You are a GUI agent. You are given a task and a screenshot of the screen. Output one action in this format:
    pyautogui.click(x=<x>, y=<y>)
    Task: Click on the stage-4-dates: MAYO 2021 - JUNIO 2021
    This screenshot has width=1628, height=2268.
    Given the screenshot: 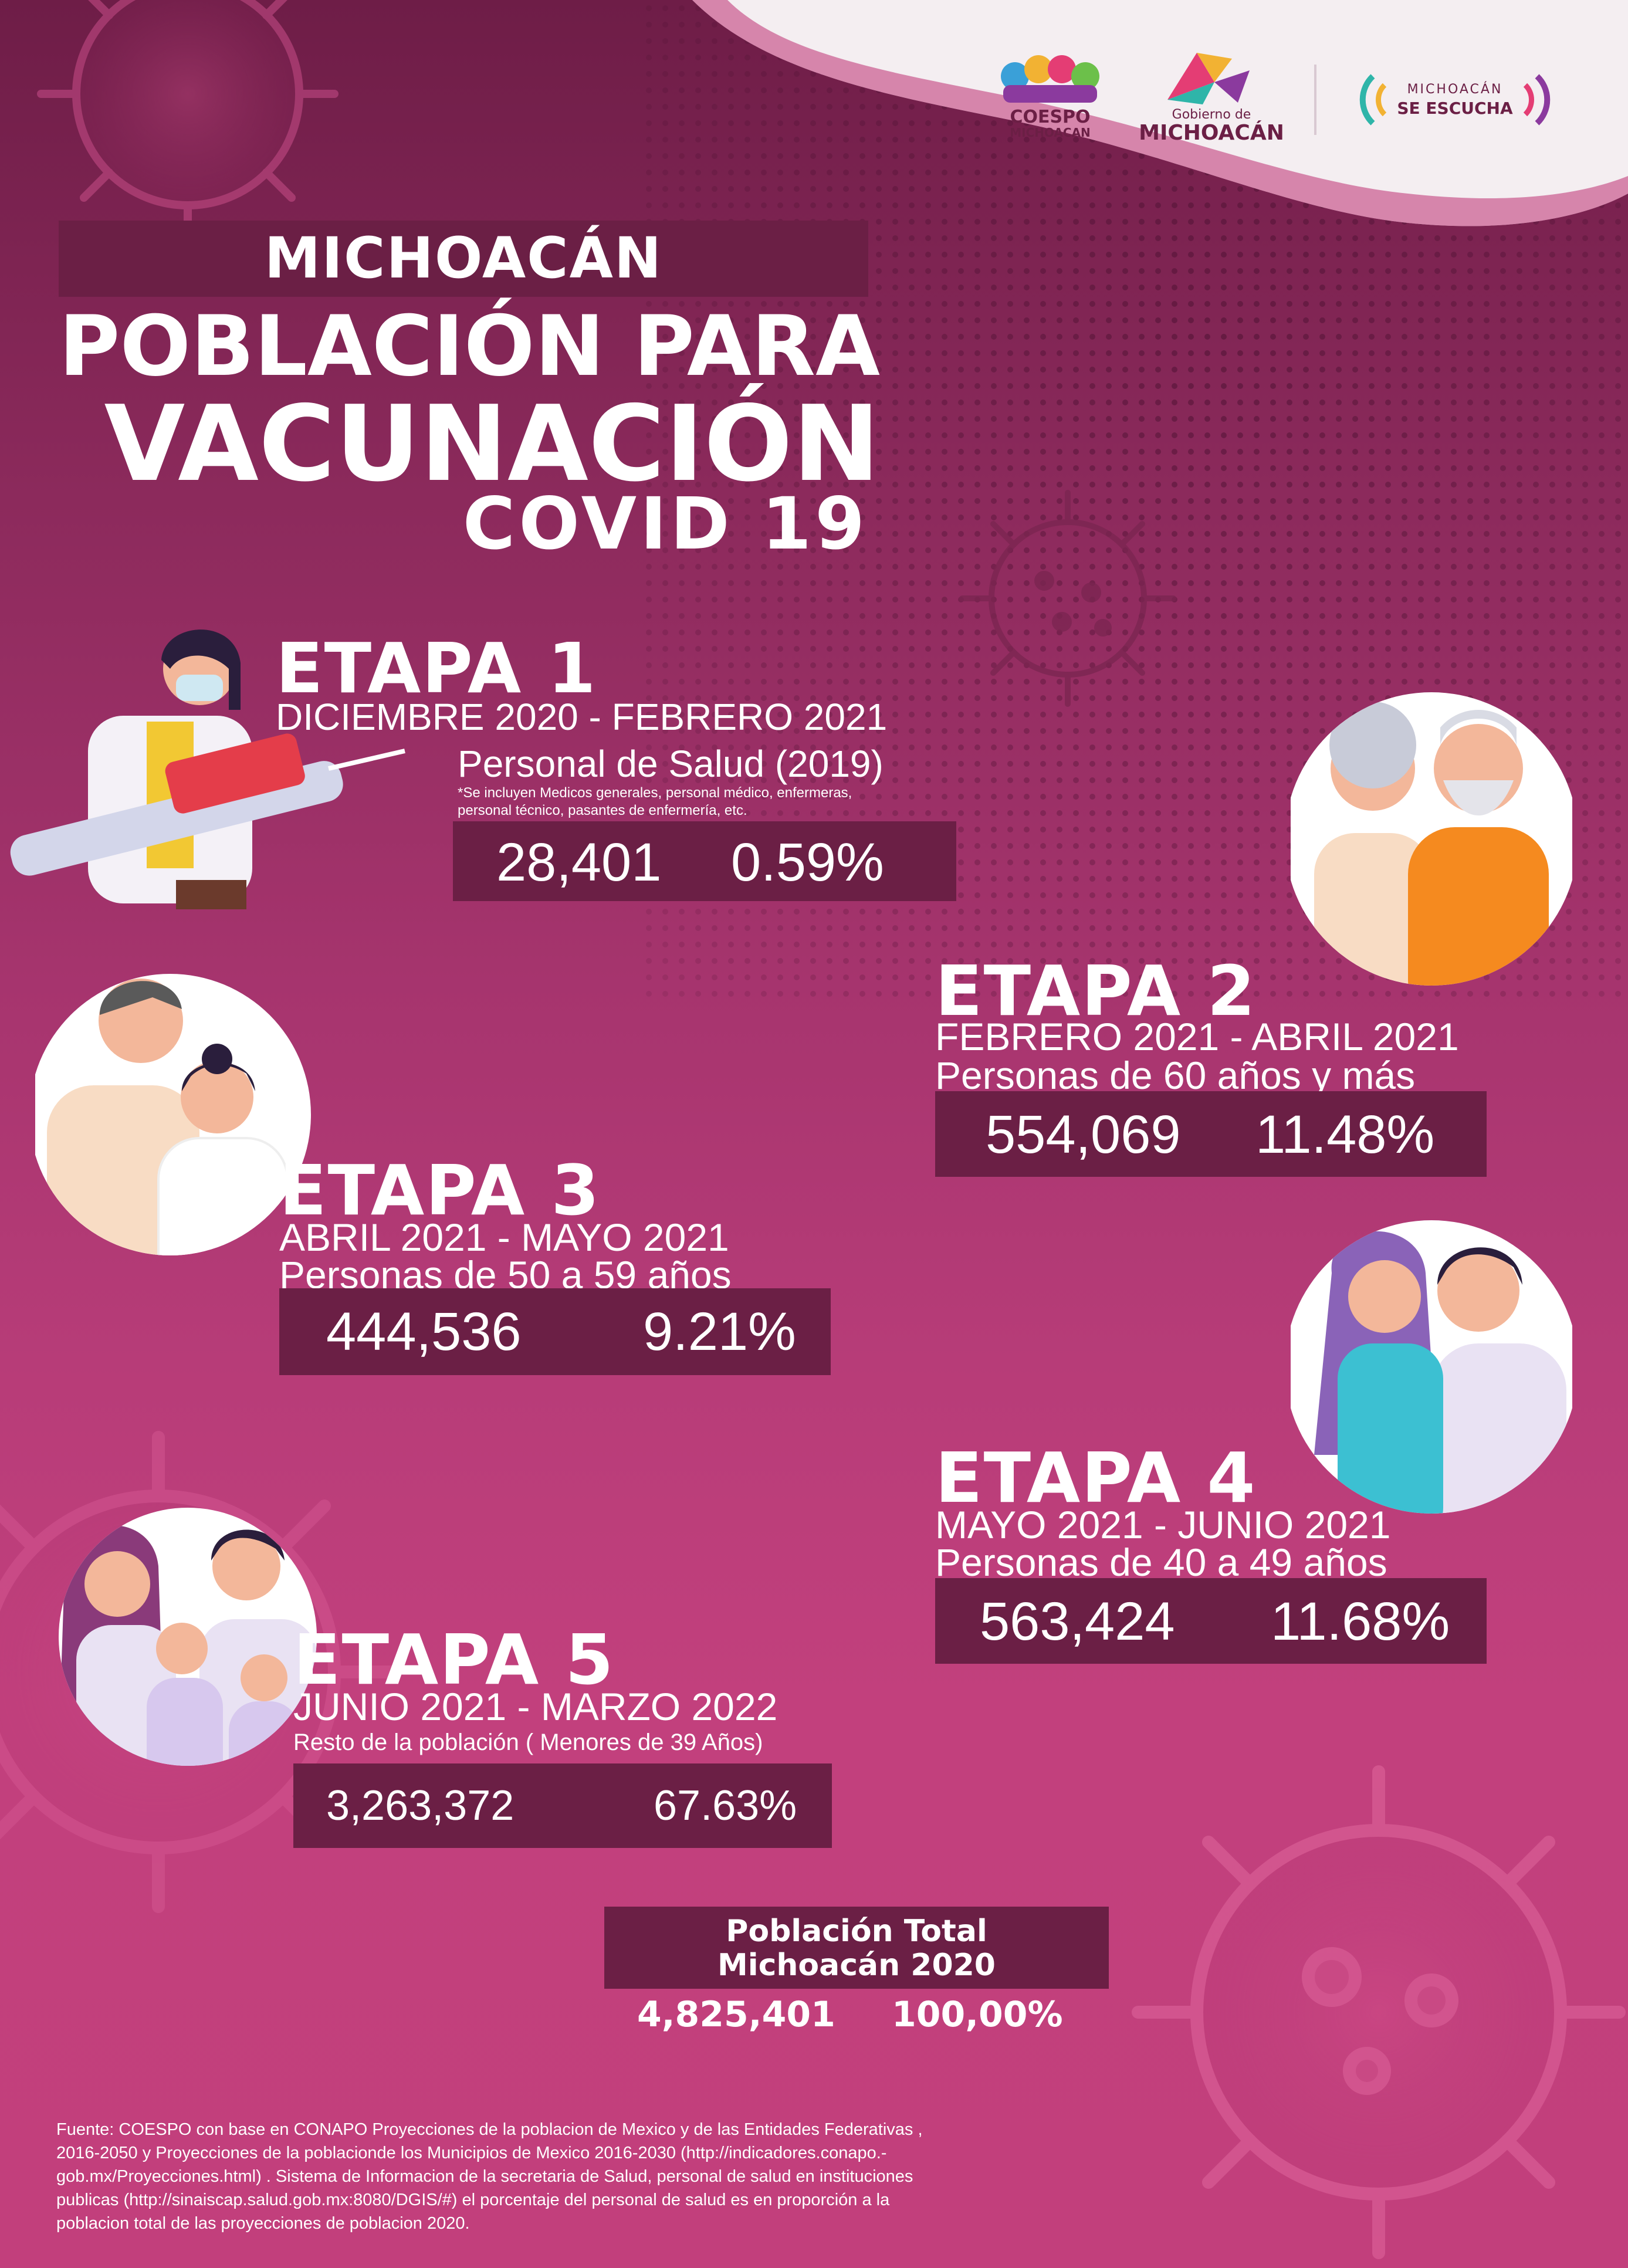 What is the action you would take?
    pyautogui.click(x=1163, y=1524)
    